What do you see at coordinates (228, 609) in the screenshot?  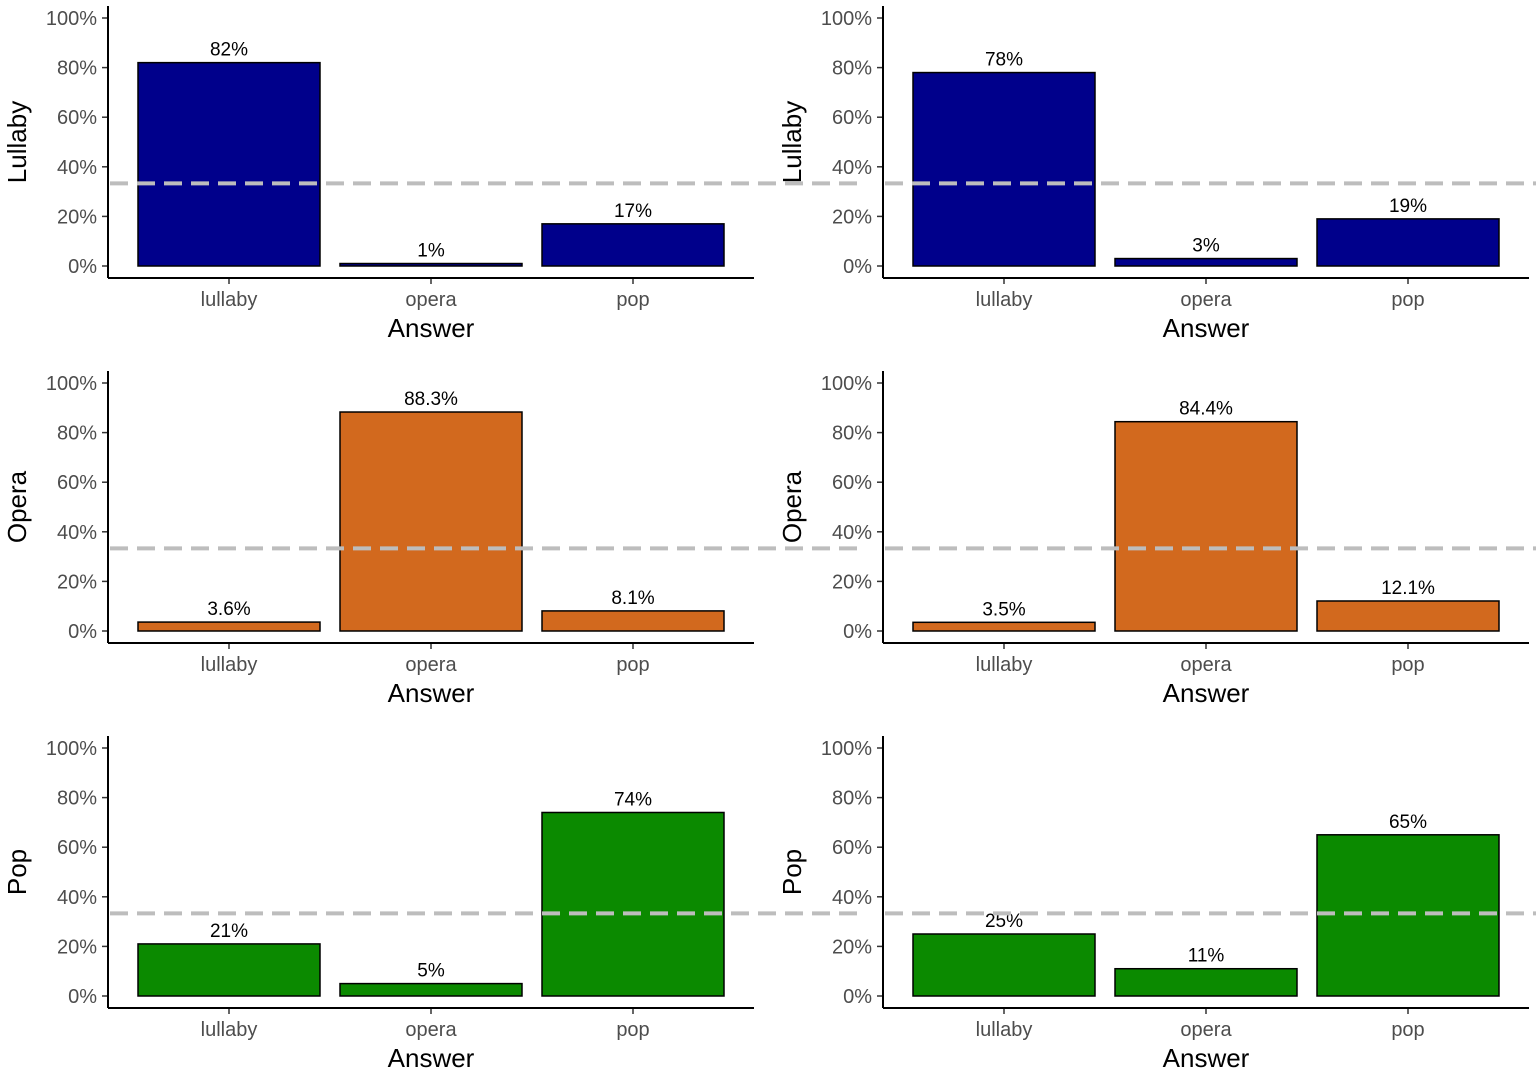 I see `data-label: 3.6%` at bounding box center [228, 609].